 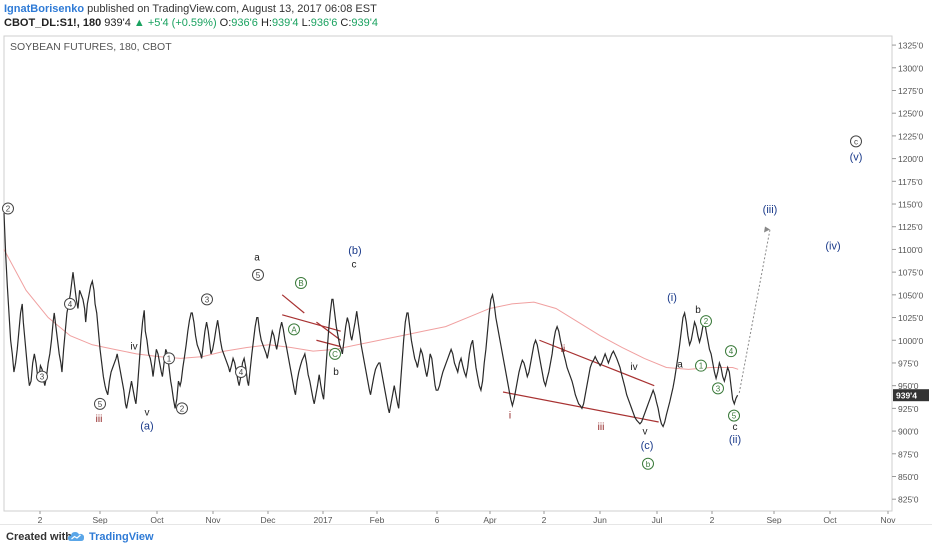 I want to click on y-tick-label: 1000'0, so click(x=911, y=341).